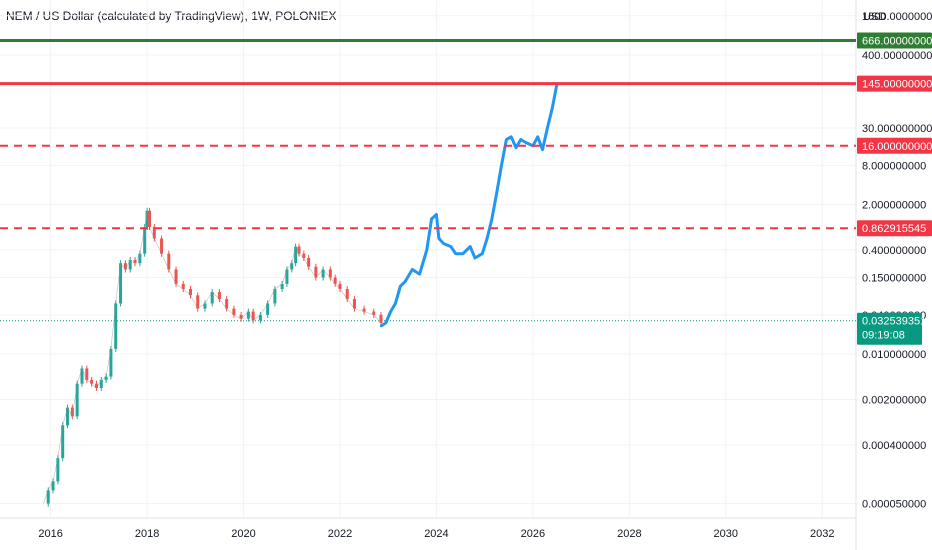 The width and height of the screenshot is (932, 550). Describe the element at coordinates (469, 205) in the screenshot. I see `projection-line` at that location.